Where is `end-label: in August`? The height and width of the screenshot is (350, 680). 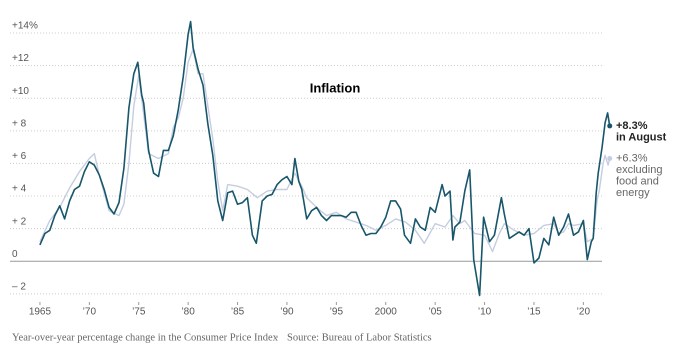 end-label: in August is located at coordinates (641, 137).